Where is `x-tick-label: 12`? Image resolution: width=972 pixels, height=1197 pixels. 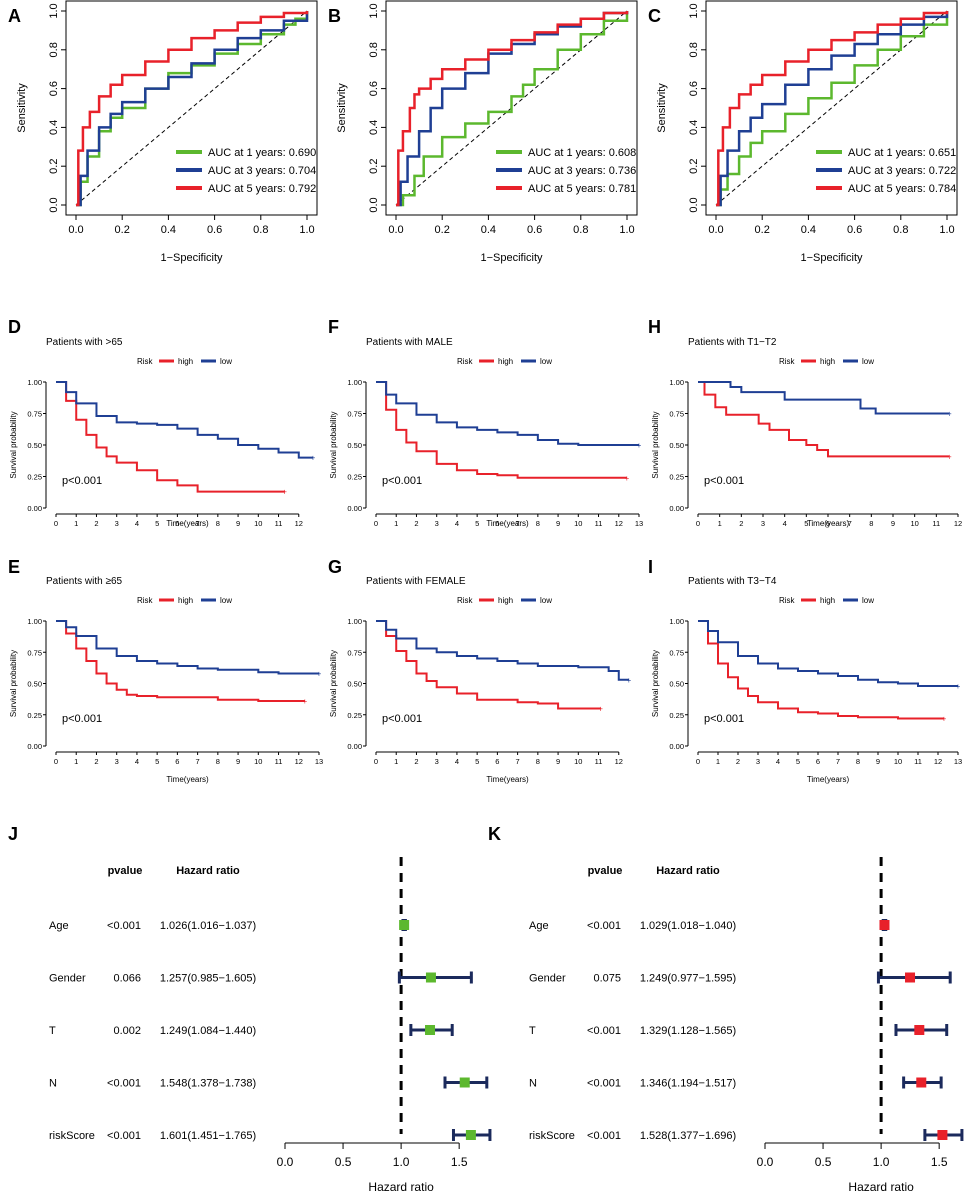 x-tick-label: 12 is located at coordinates (299, 761).